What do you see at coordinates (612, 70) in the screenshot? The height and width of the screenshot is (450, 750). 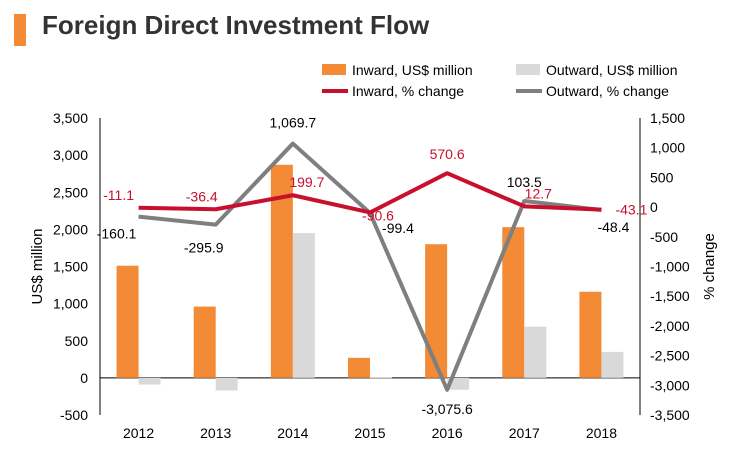 I see `legend-label: Outward, US$ million` at bounding box center [612, 70].